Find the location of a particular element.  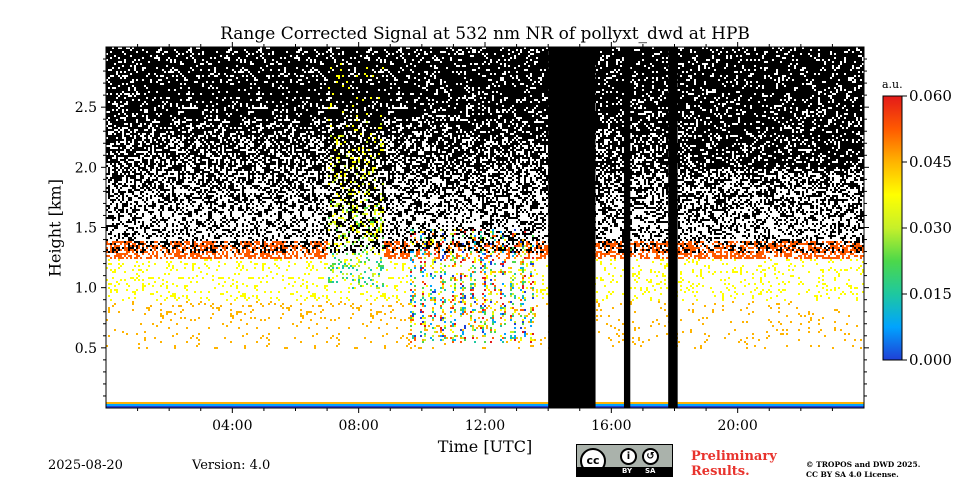

cc-license-logo: cc i ↺ BY SA is located at coordinates (624, 460).